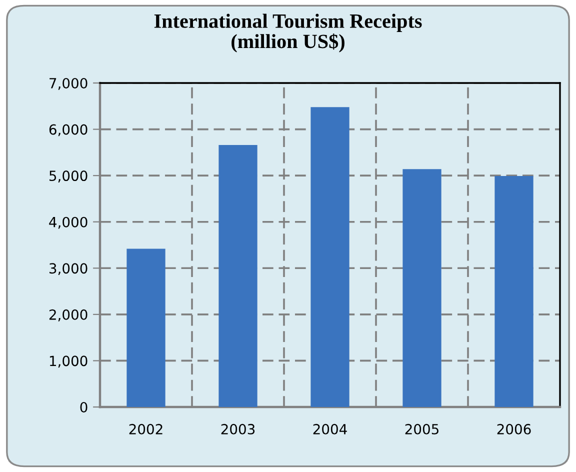  Describe the element at coordinates (84, 407) in the screenshot. I see `y-tick-label: 0` at that location.